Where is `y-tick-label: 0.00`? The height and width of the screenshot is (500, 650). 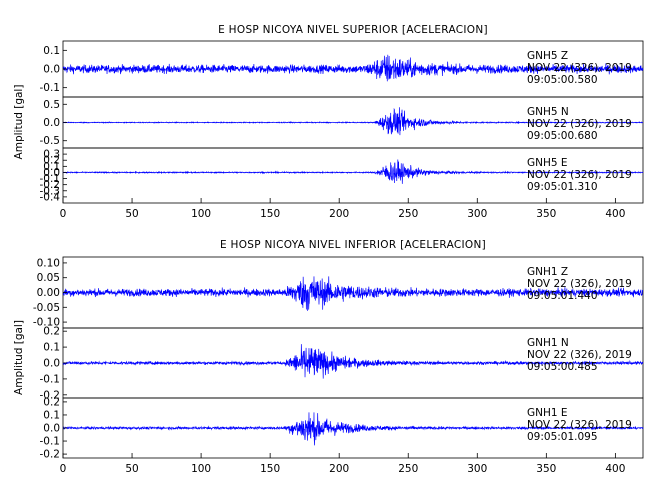
y-tick-label: 0.00 is located at coordinates (48, 293).